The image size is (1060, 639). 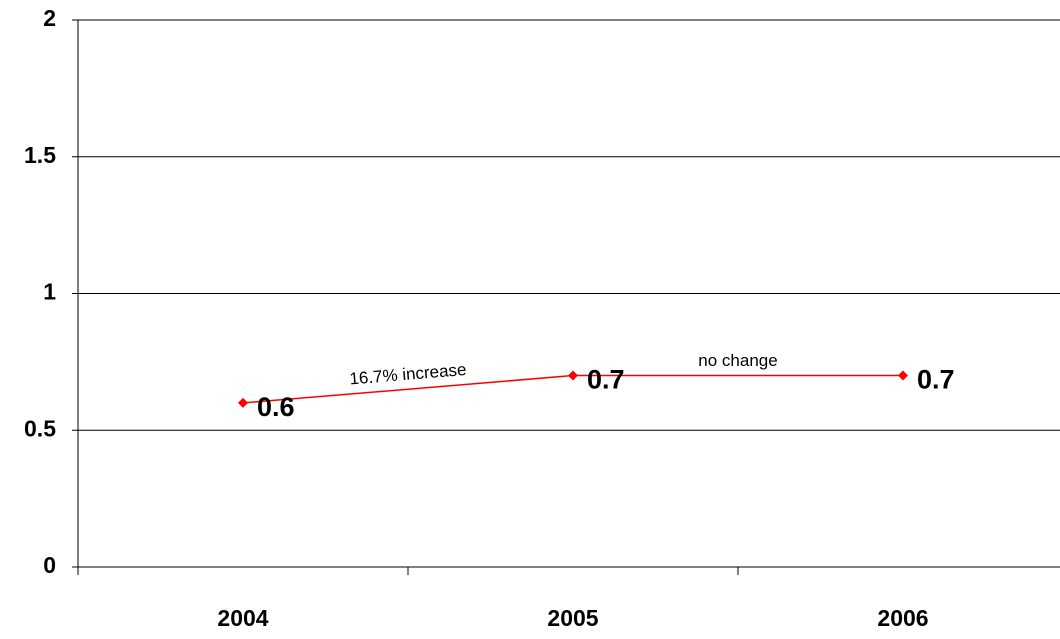 What do you see at coordinates (40, 428) in the screenshot?
I see `y-tick-label: 0.5` at bounding box center [40, 428].